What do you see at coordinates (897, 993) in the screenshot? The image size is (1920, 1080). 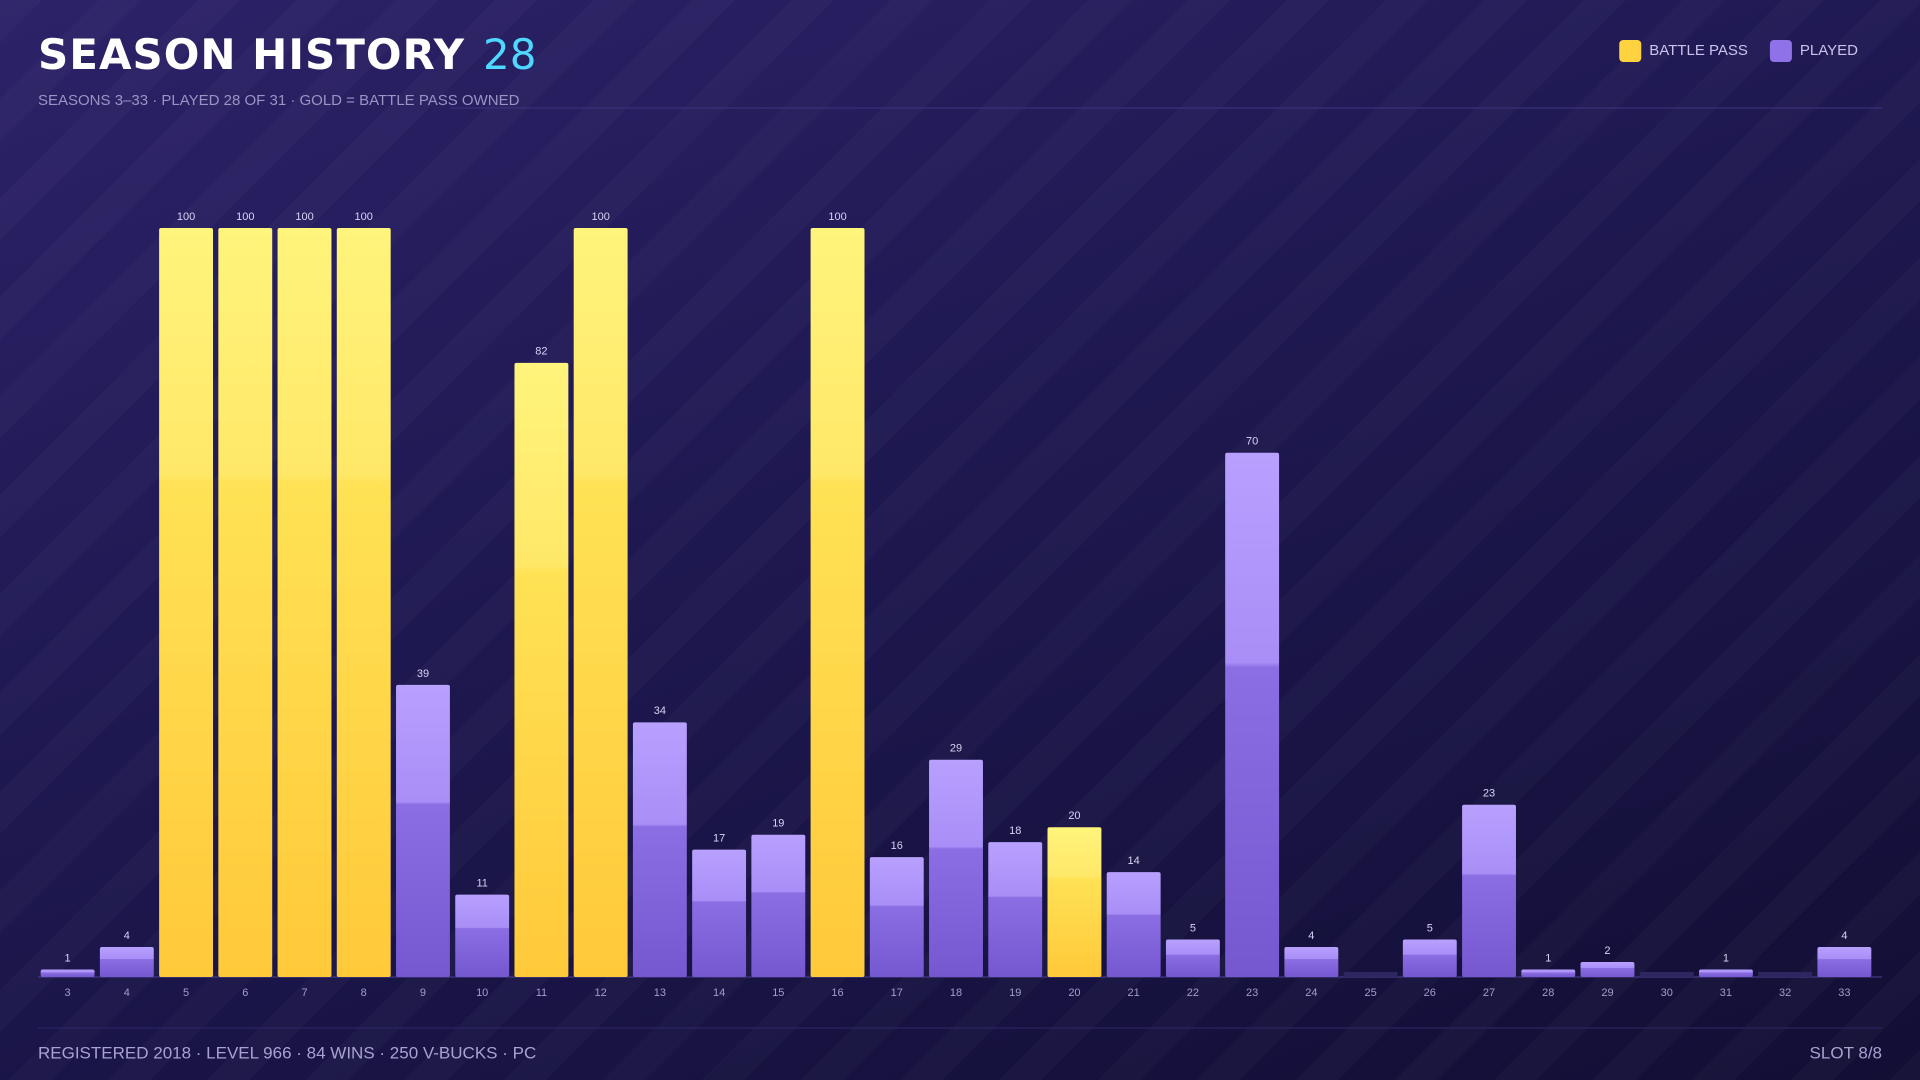 I see `x-tick-label: 17` at bounding box center [897, 993].